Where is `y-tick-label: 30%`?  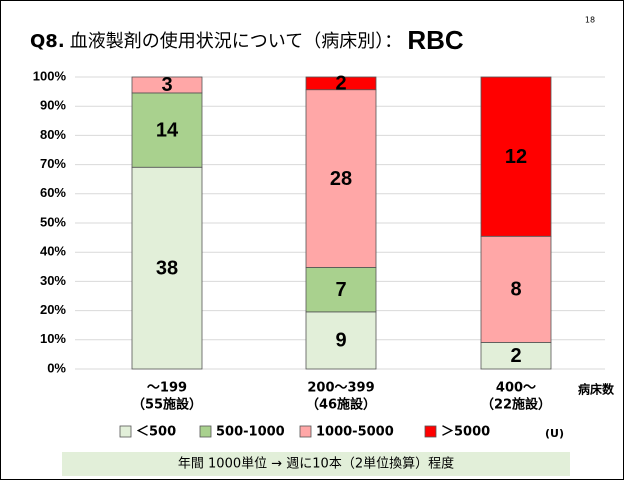
y-tick-label: 30% is located at coordinates (53, 280).